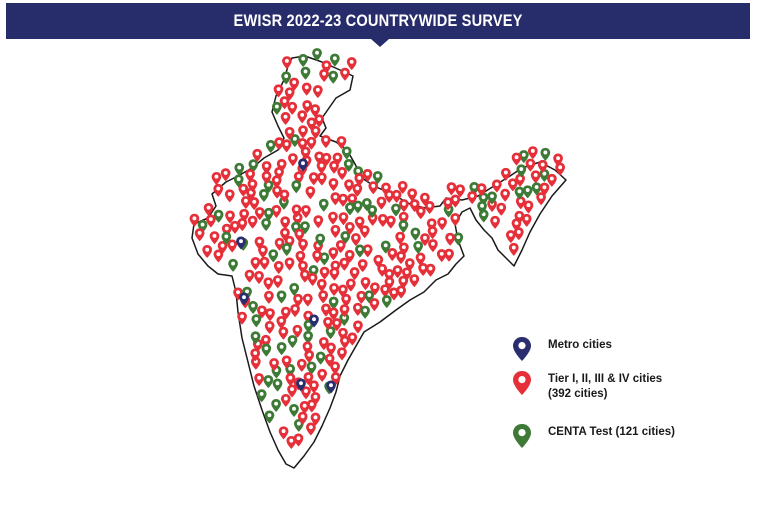 This screenshot has width=759, height=506. Describe the element at coordinates (522, 383) in the screenshot. I see `map-pin-red-icon` at that location.